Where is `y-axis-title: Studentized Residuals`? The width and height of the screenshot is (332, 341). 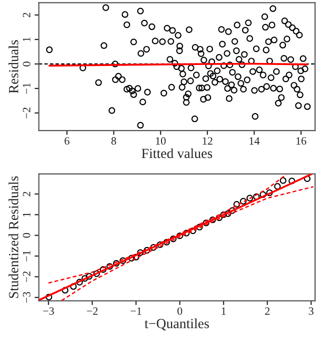 y-axis-title: Studentized Residuals is located at coordinates (13, 237).